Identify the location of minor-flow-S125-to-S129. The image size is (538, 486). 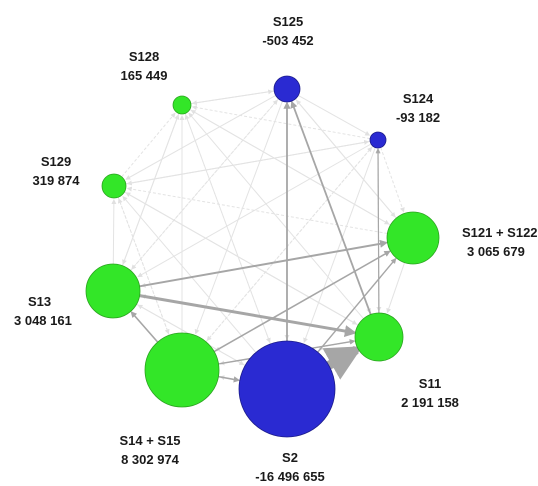
(200, 137).